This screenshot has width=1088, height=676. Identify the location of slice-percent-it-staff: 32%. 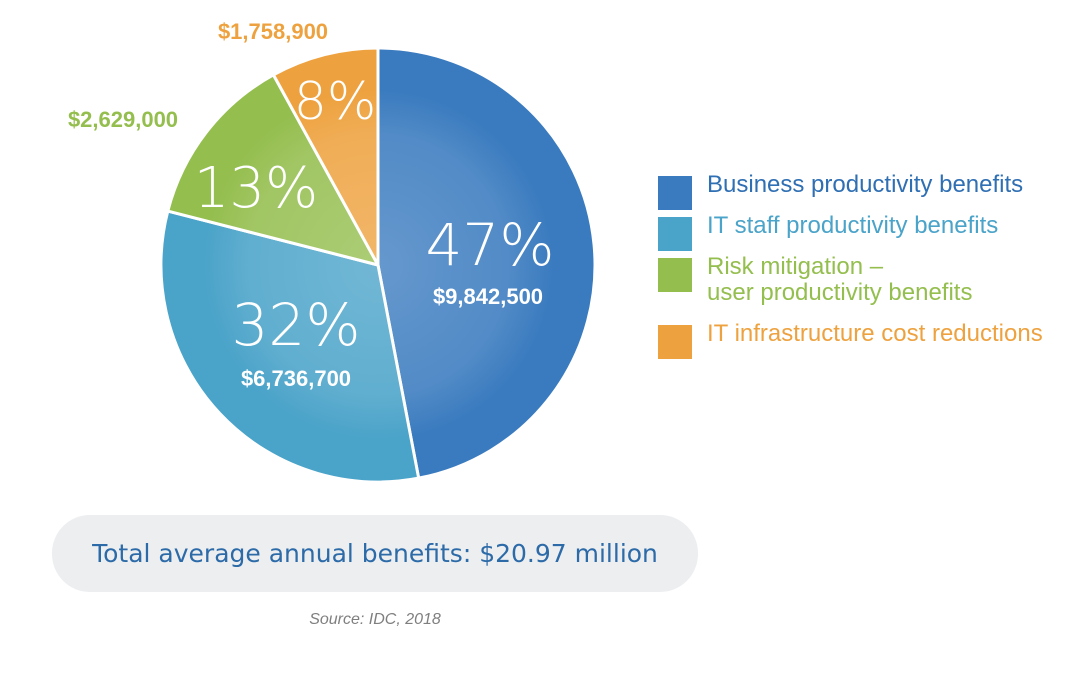
(296, 325).